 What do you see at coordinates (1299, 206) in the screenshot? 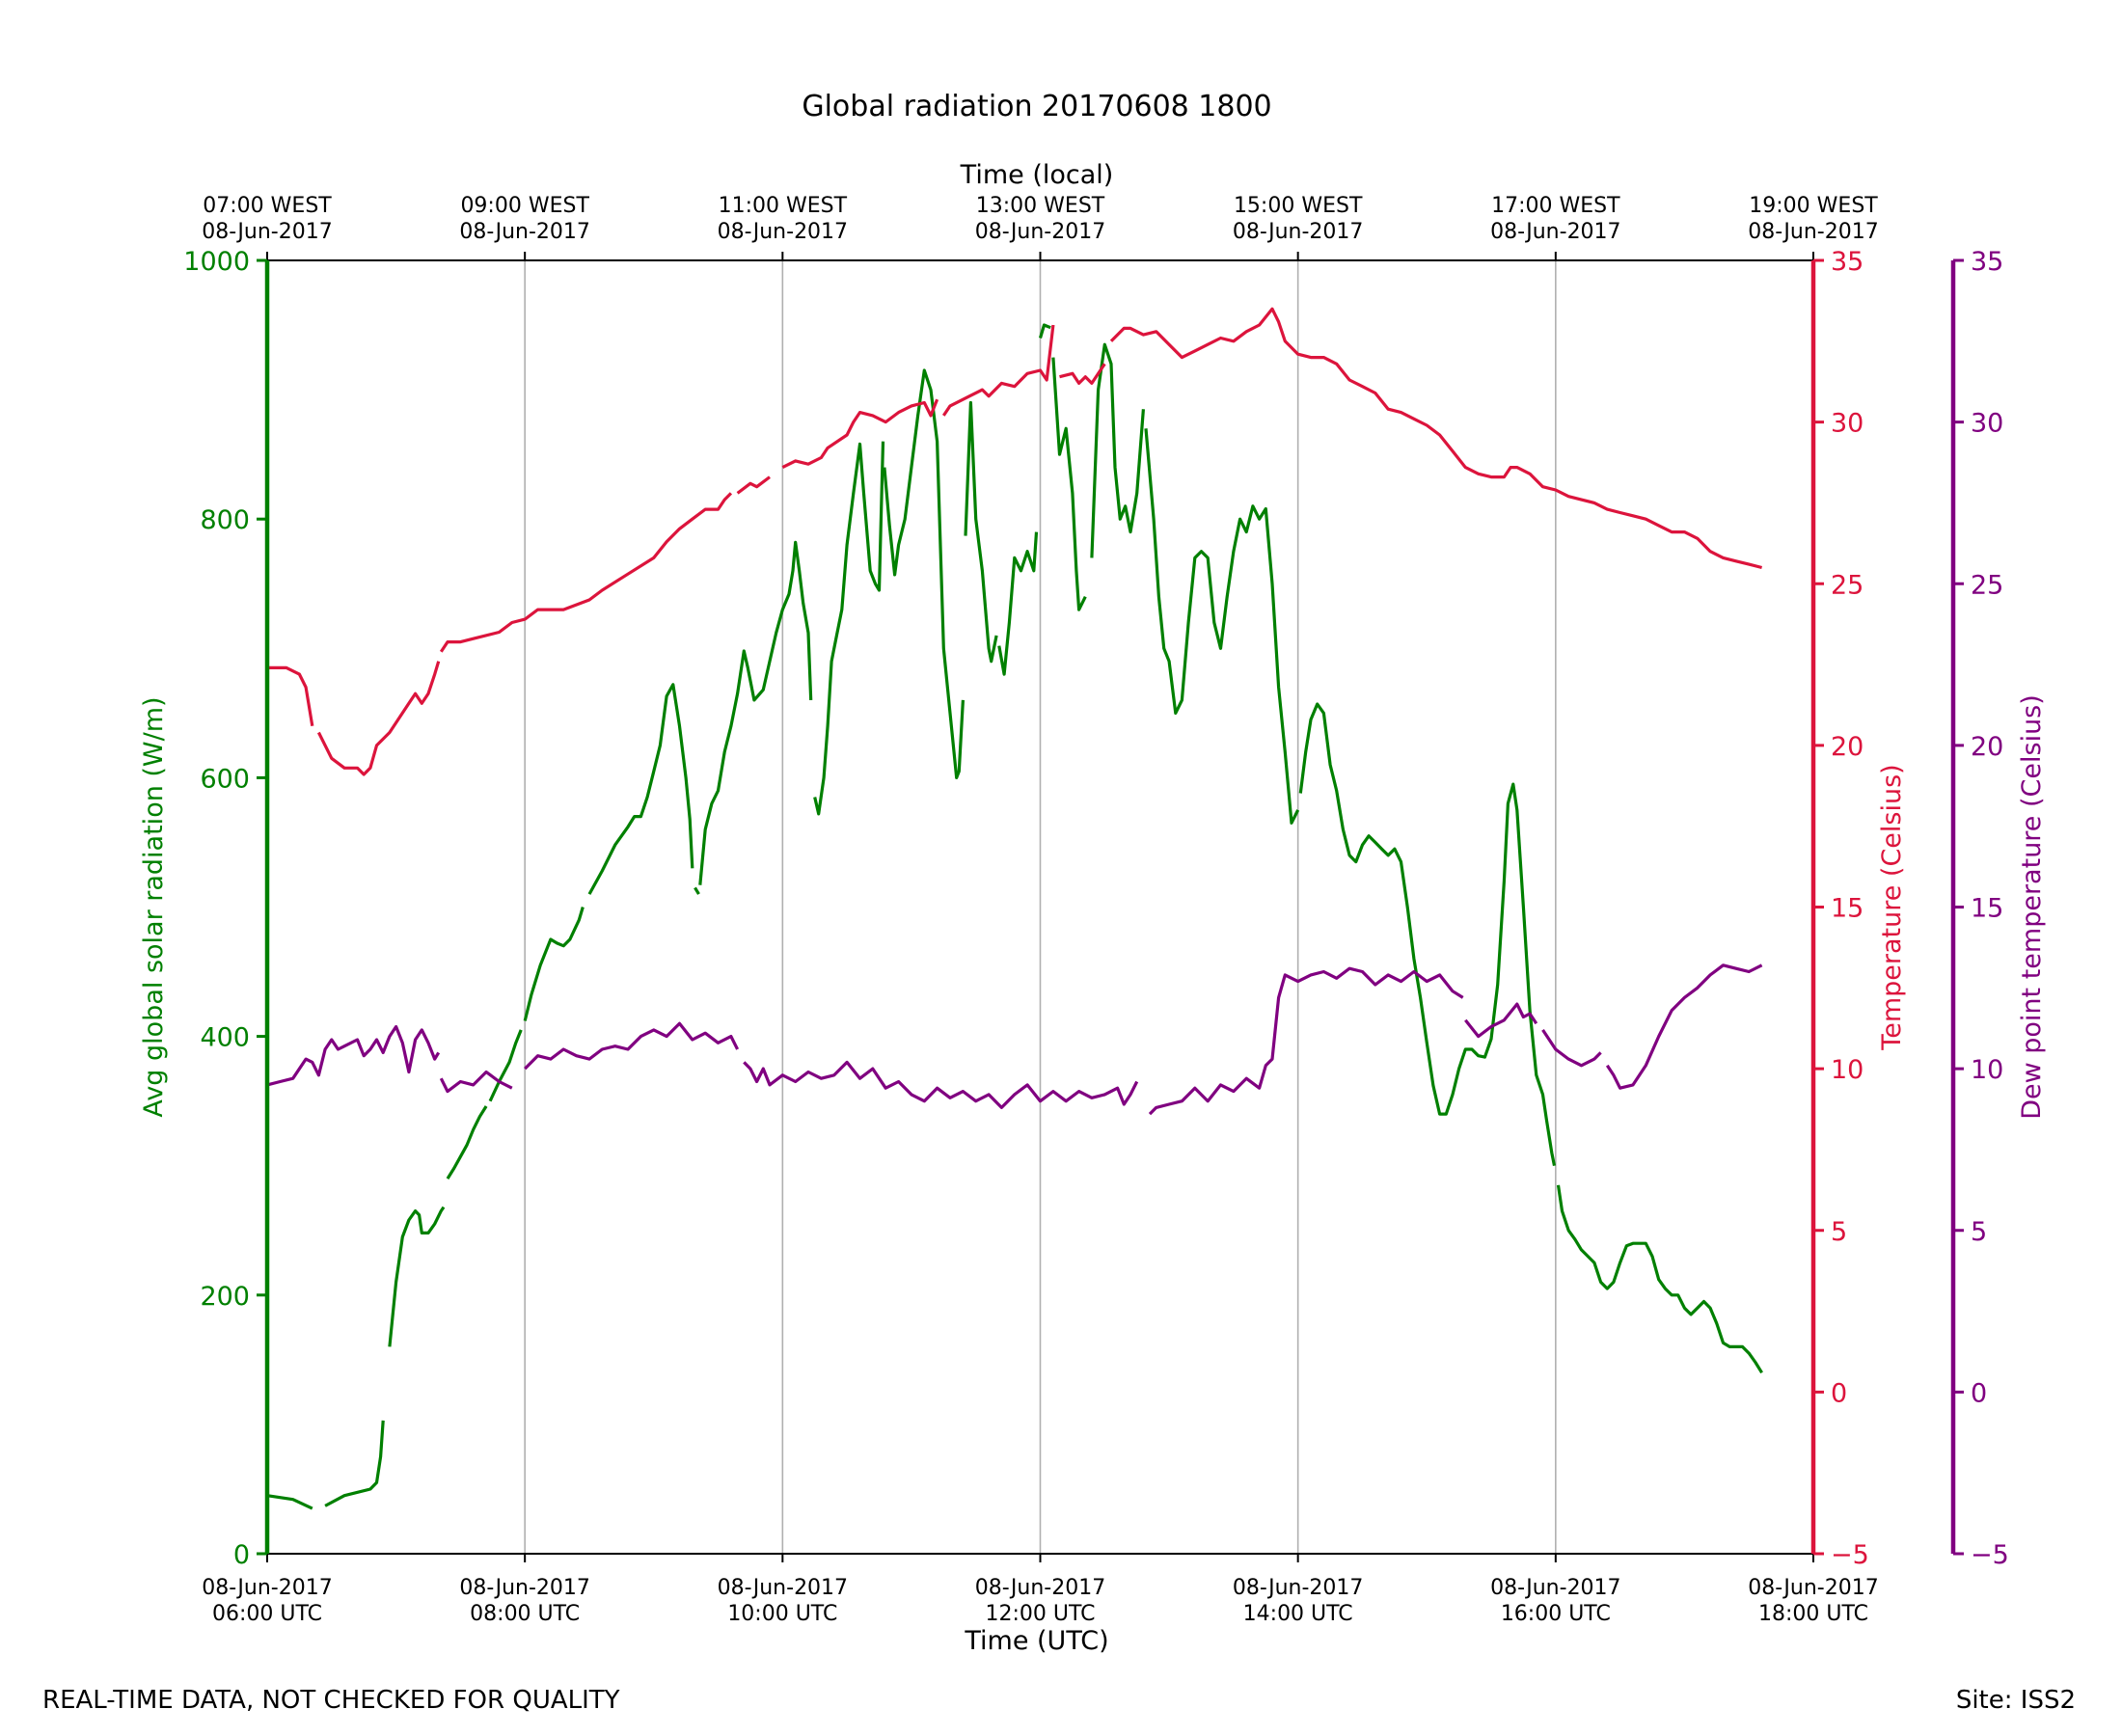
I see `x-top-tick-label: 15:00 WEST` at bounding box center [1299, 206].